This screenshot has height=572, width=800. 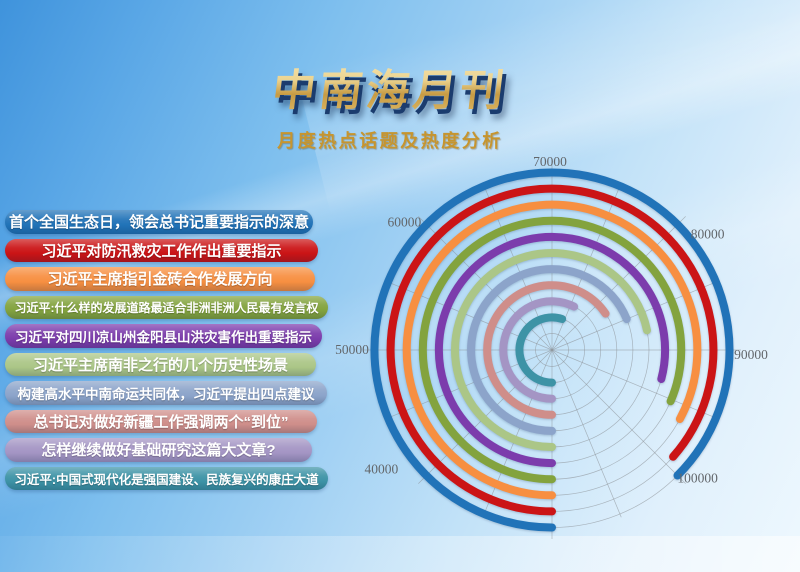 I want to click on topic-bar-7: 构建高水平中南命运共同体，习近平提出四点建议, so click(x=166, y=393).